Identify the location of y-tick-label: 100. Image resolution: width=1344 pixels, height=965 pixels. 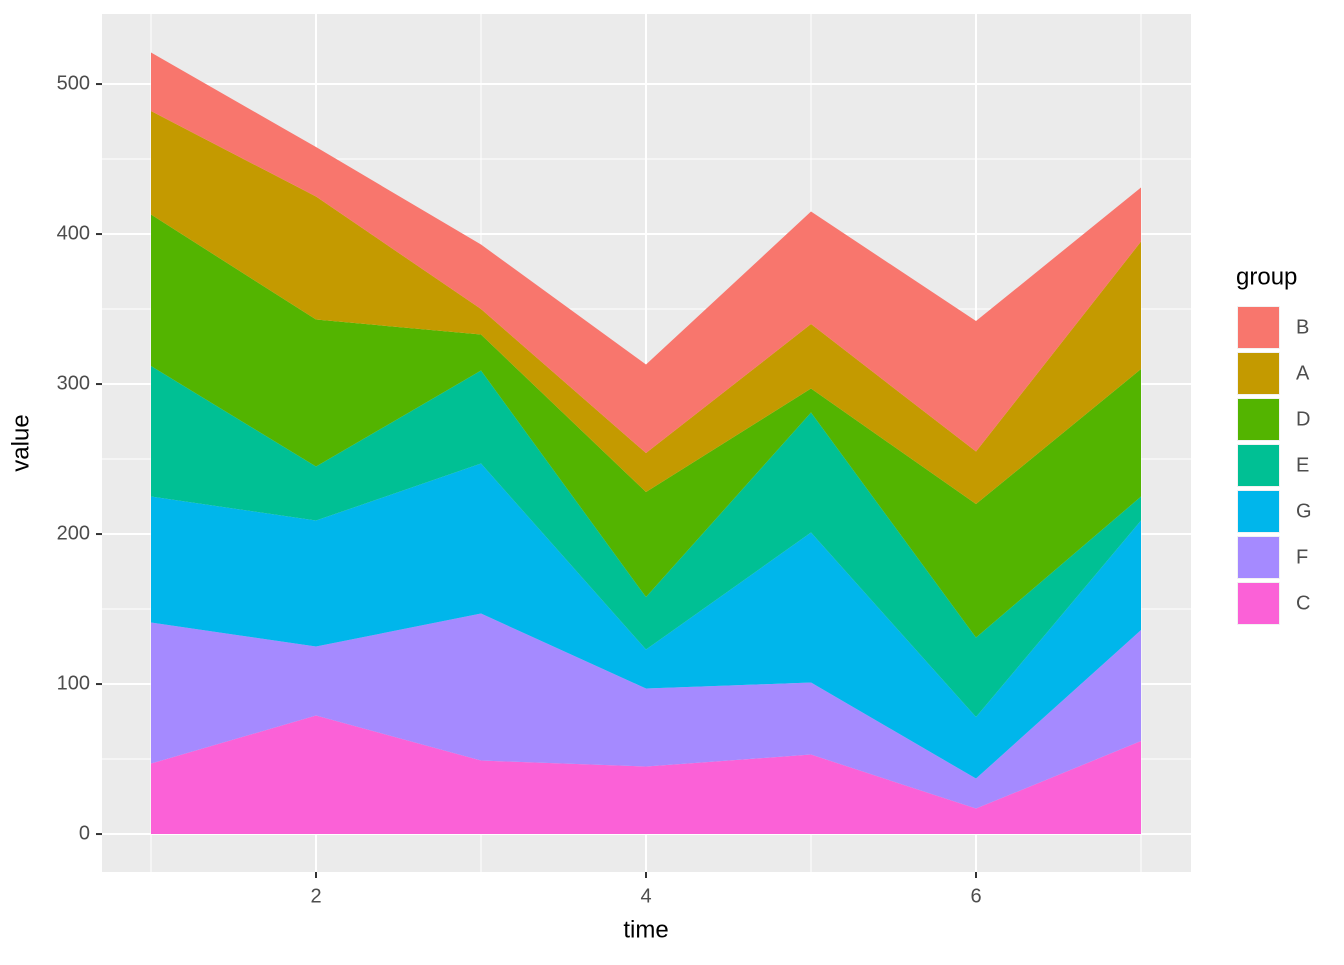
(73, 683).